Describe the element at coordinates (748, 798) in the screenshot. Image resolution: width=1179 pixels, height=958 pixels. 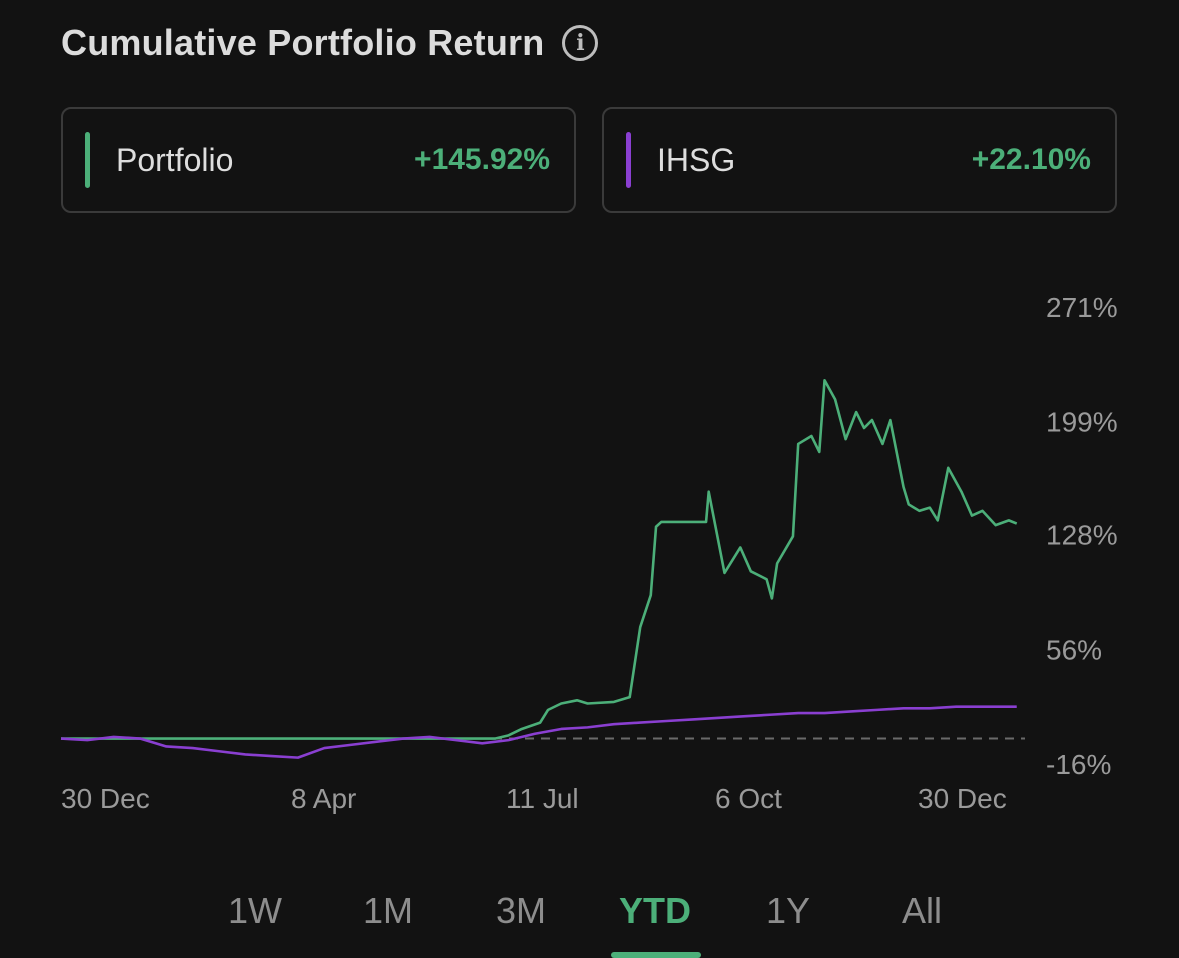
I see `x-tick-label: 6 Oct` at that location.